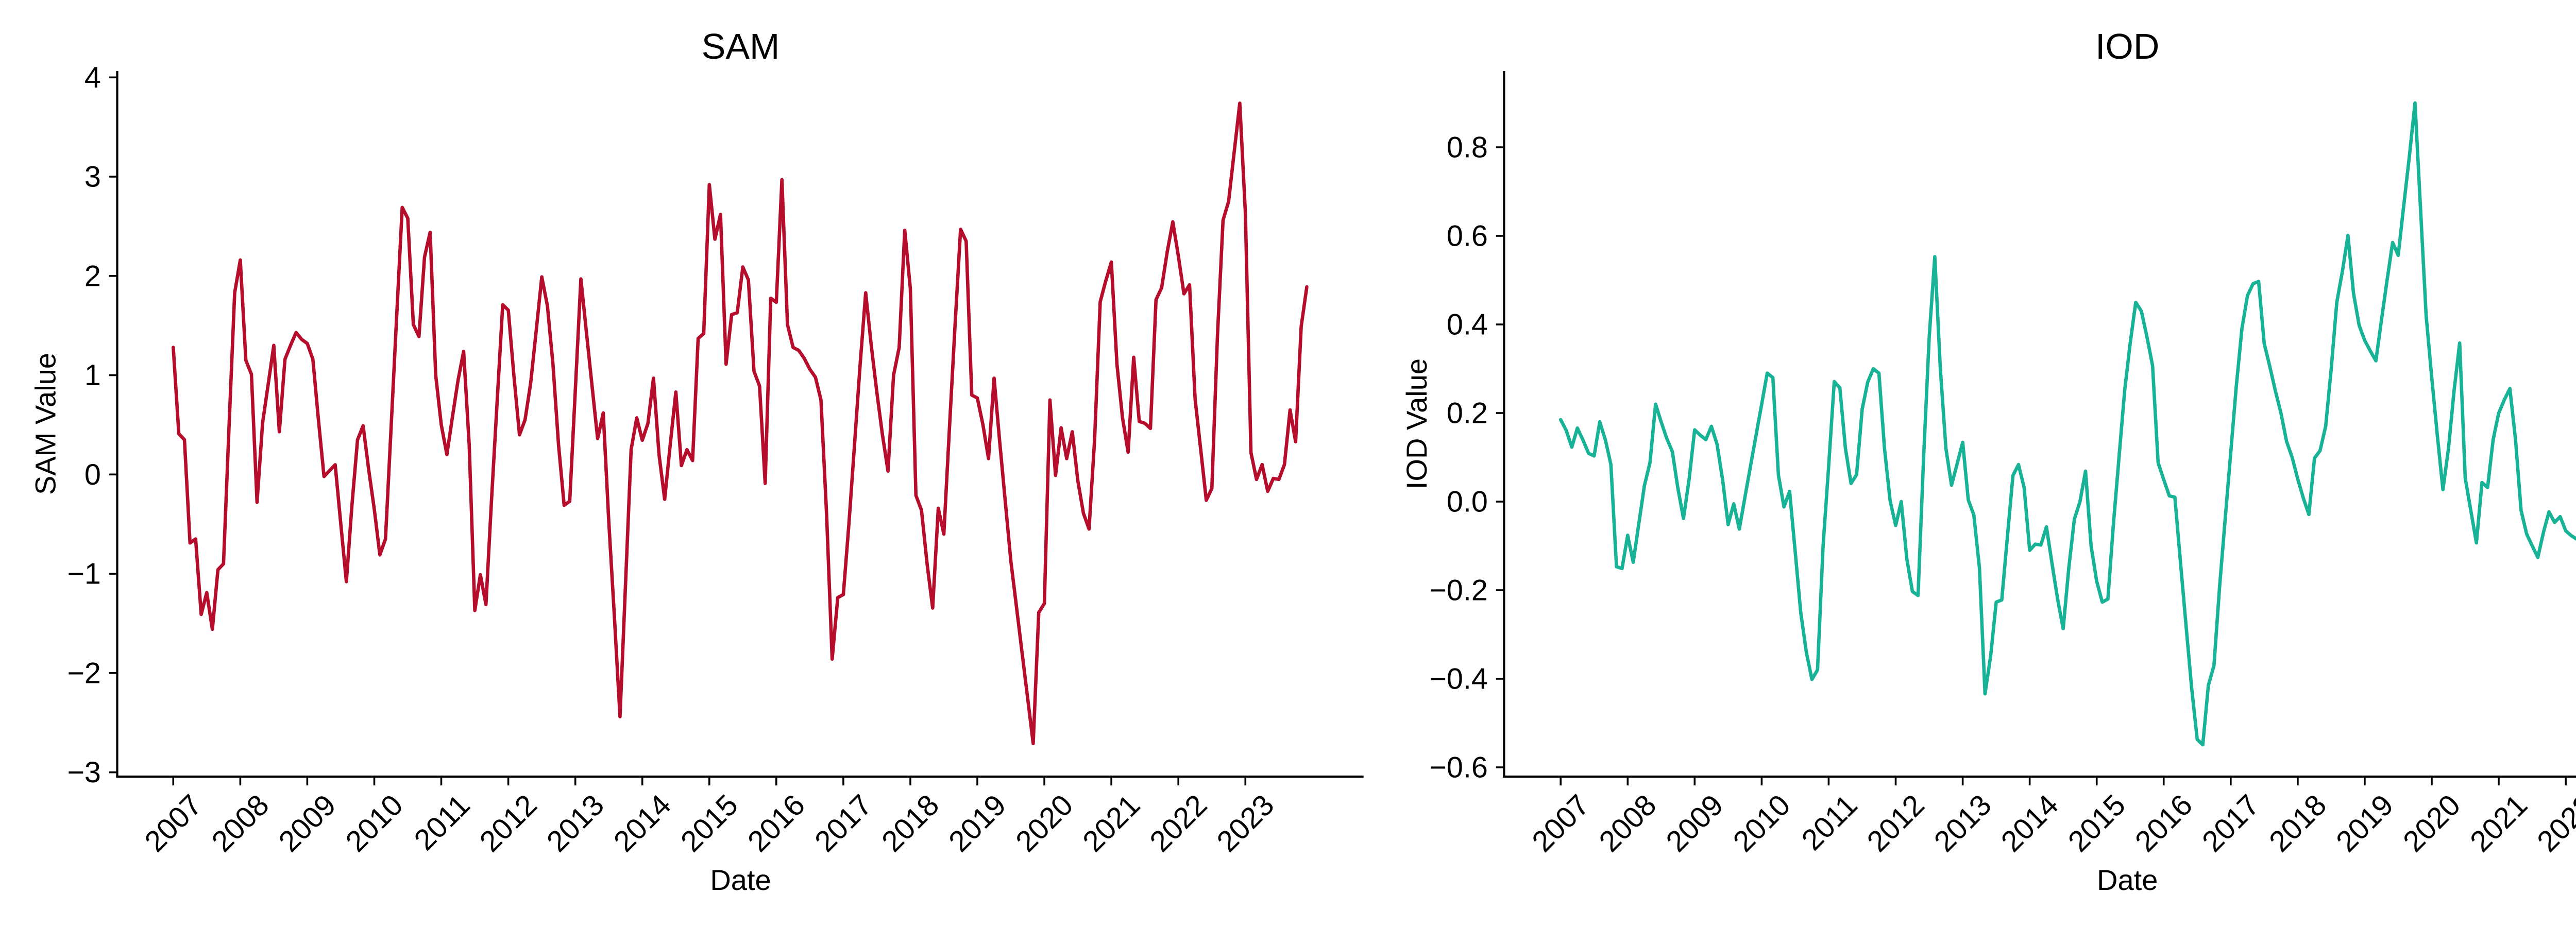 Image resolution: width=2576 pixels, height=927 pixels. I want to click on svg-text: IOD, so click(2127, 46).